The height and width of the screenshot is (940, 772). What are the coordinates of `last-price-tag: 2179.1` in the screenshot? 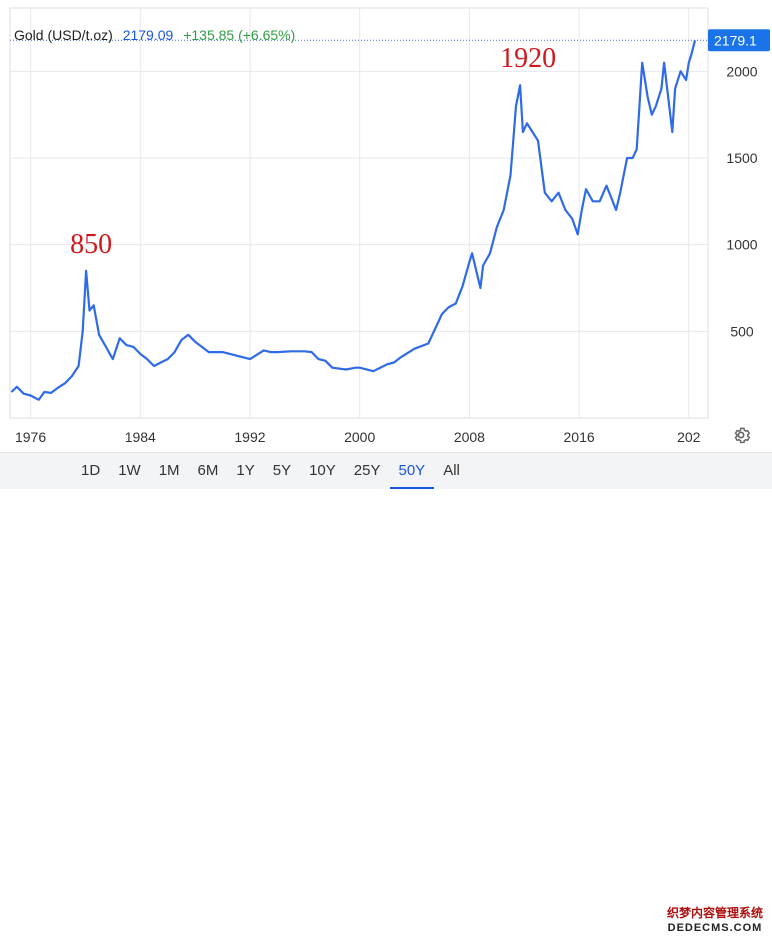 It's located at (739, 40).